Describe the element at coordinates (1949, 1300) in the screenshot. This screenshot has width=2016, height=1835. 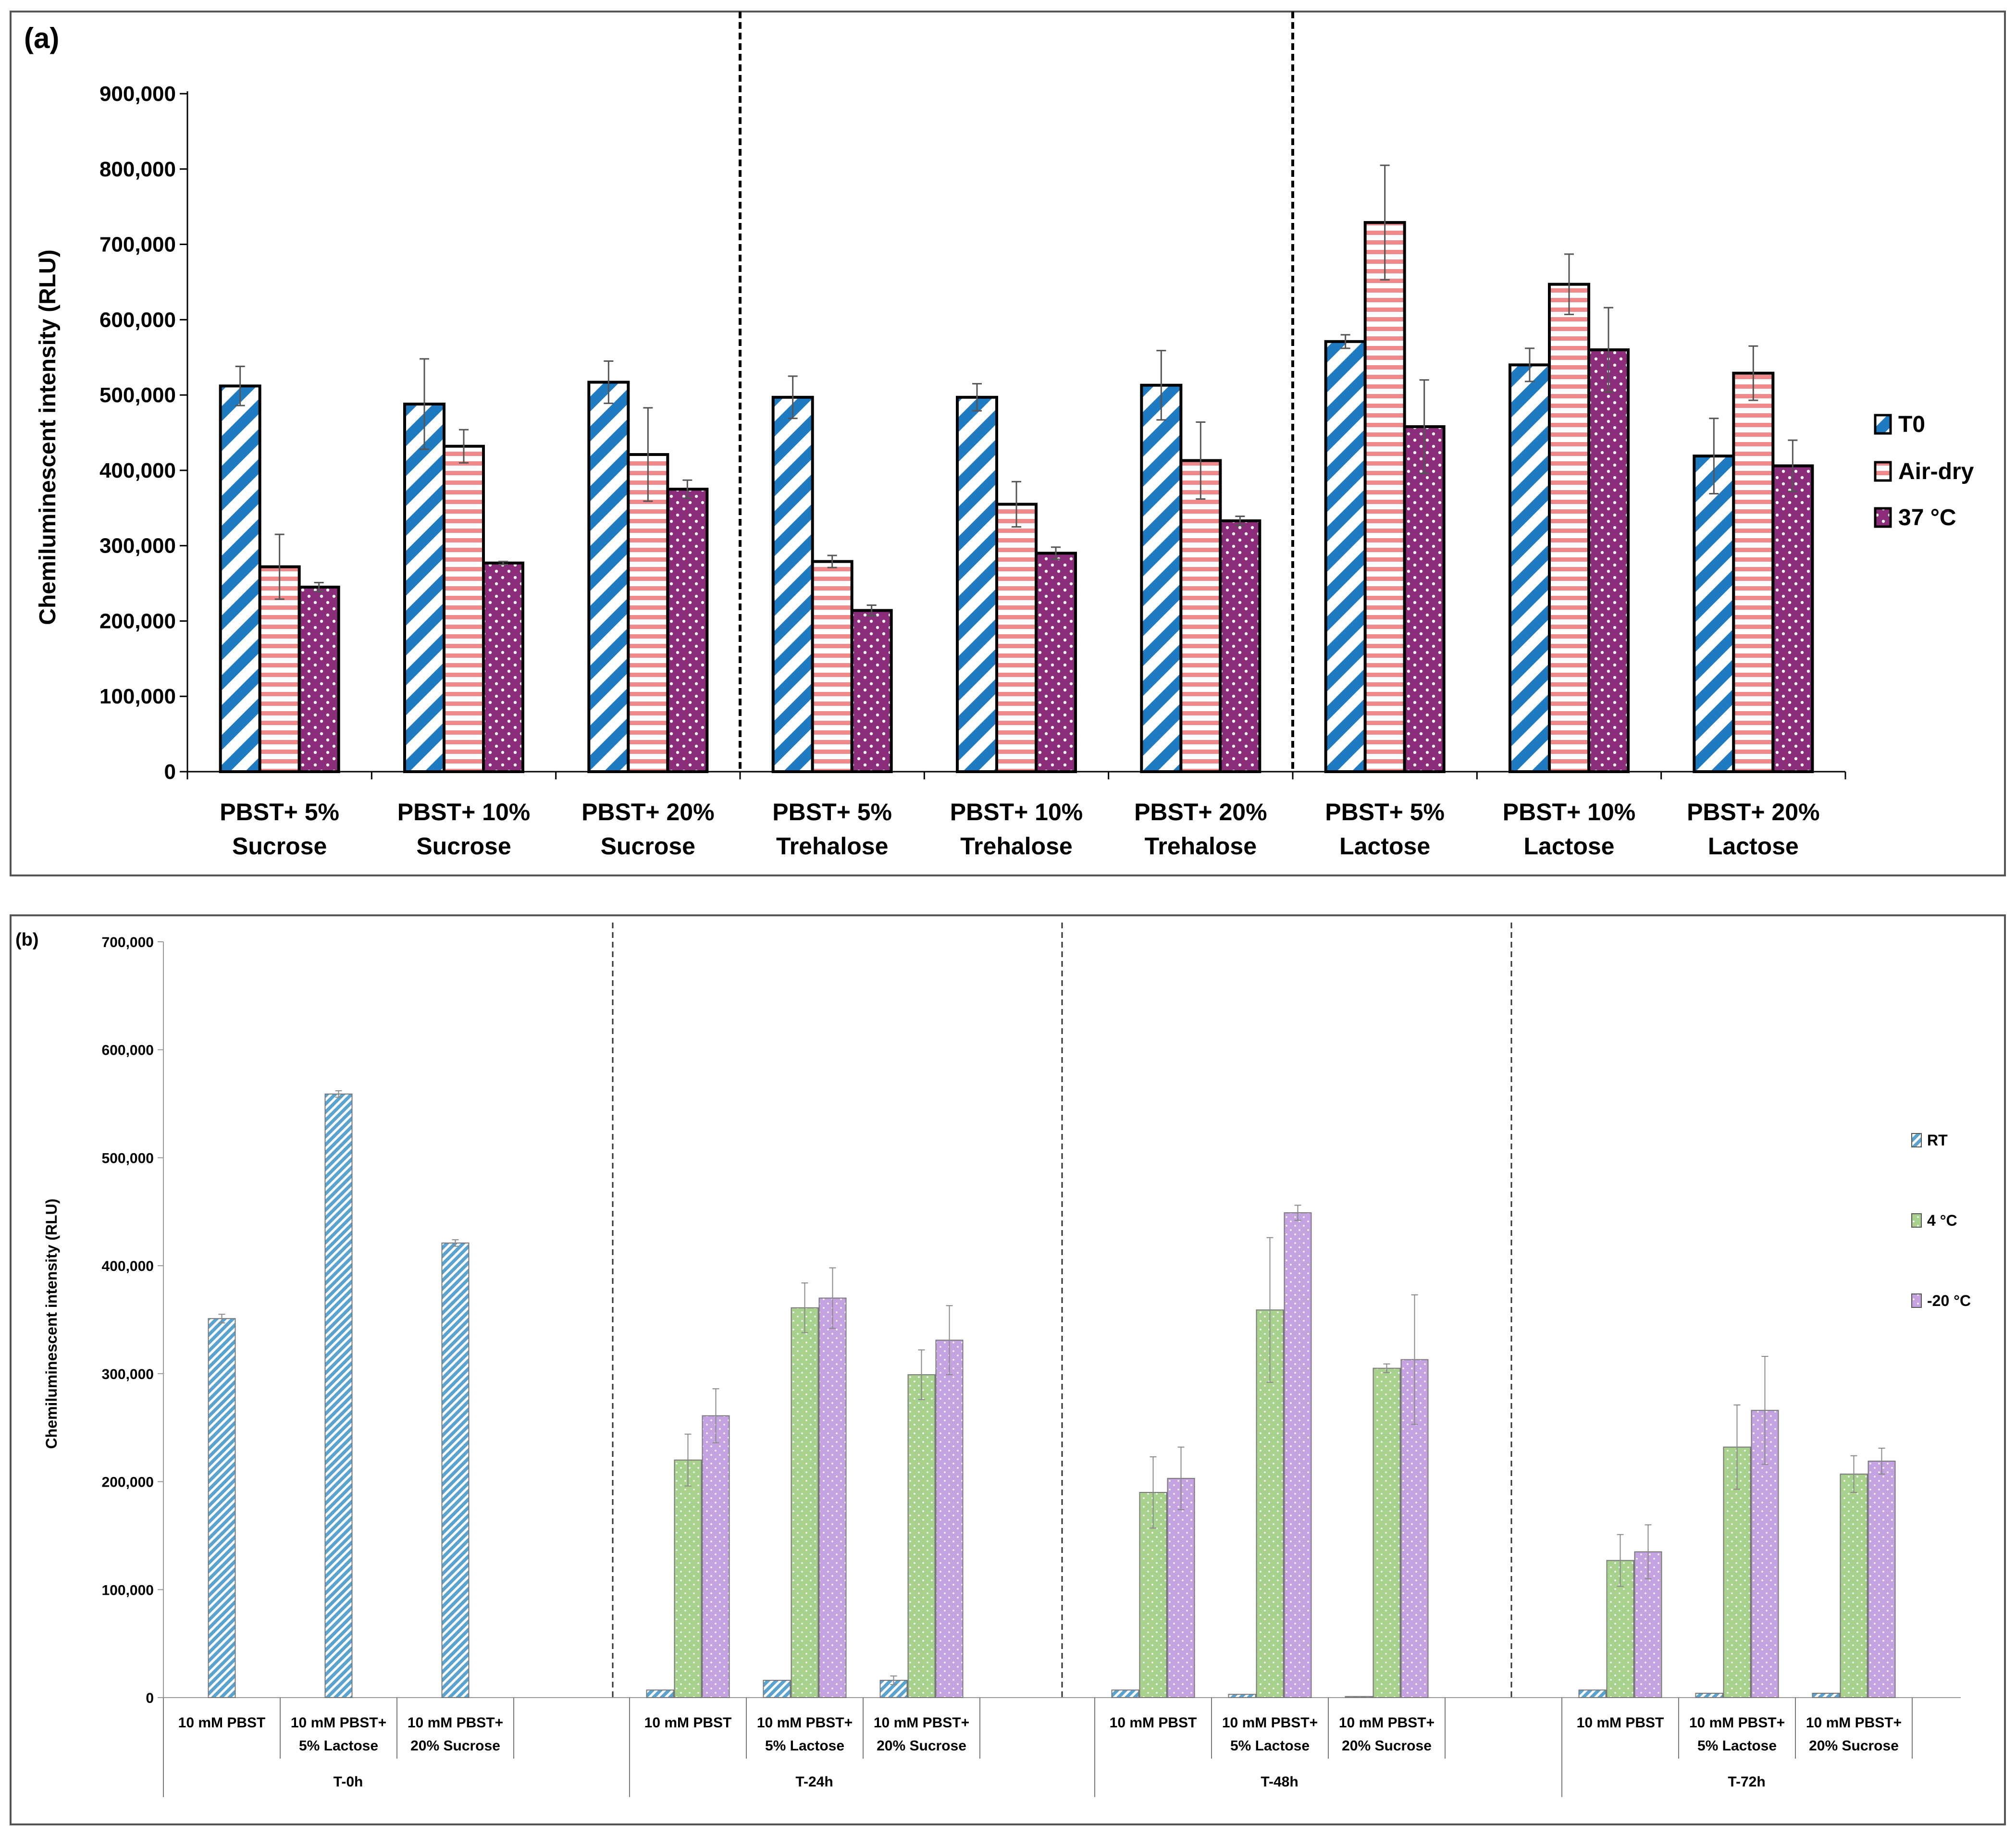
I see `legend-label: -20 °C` at that location.